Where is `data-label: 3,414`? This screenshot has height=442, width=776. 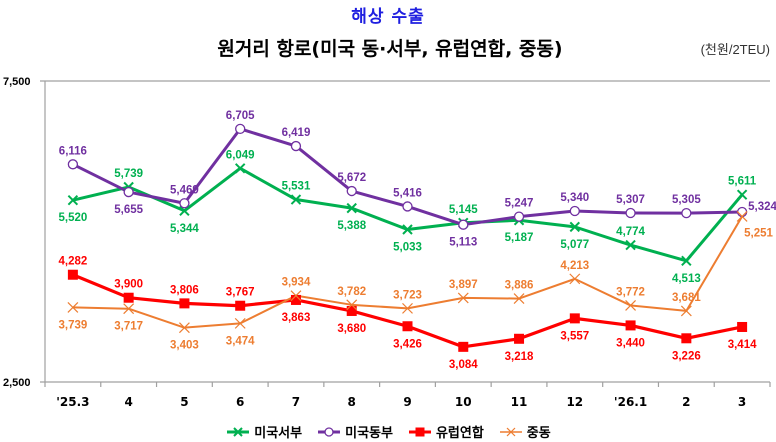
data-label: 3,414 is located at coordinates (742, 345).